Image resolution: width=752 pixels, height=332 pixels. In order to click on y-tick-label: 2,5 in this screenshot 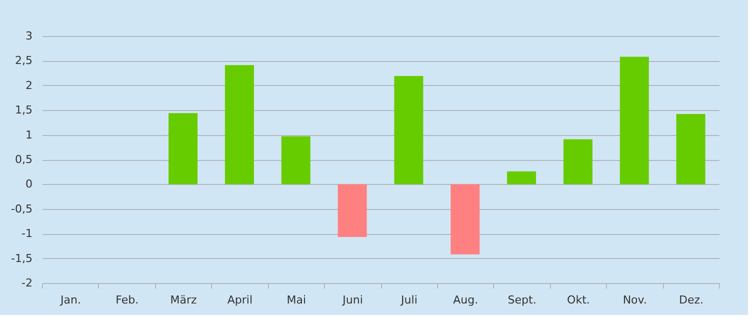, I will do `click(23, 61)`.